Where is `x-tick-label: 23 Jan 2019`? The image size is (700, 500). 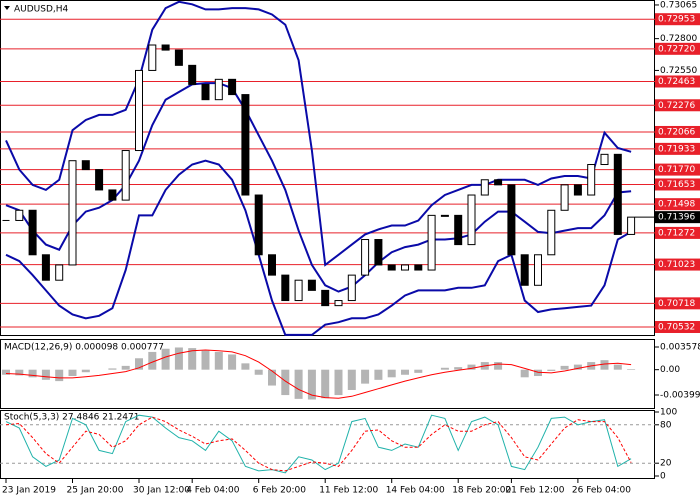
x-tick-label: 23 Jan 2019 is located at coordinates (29, 491).